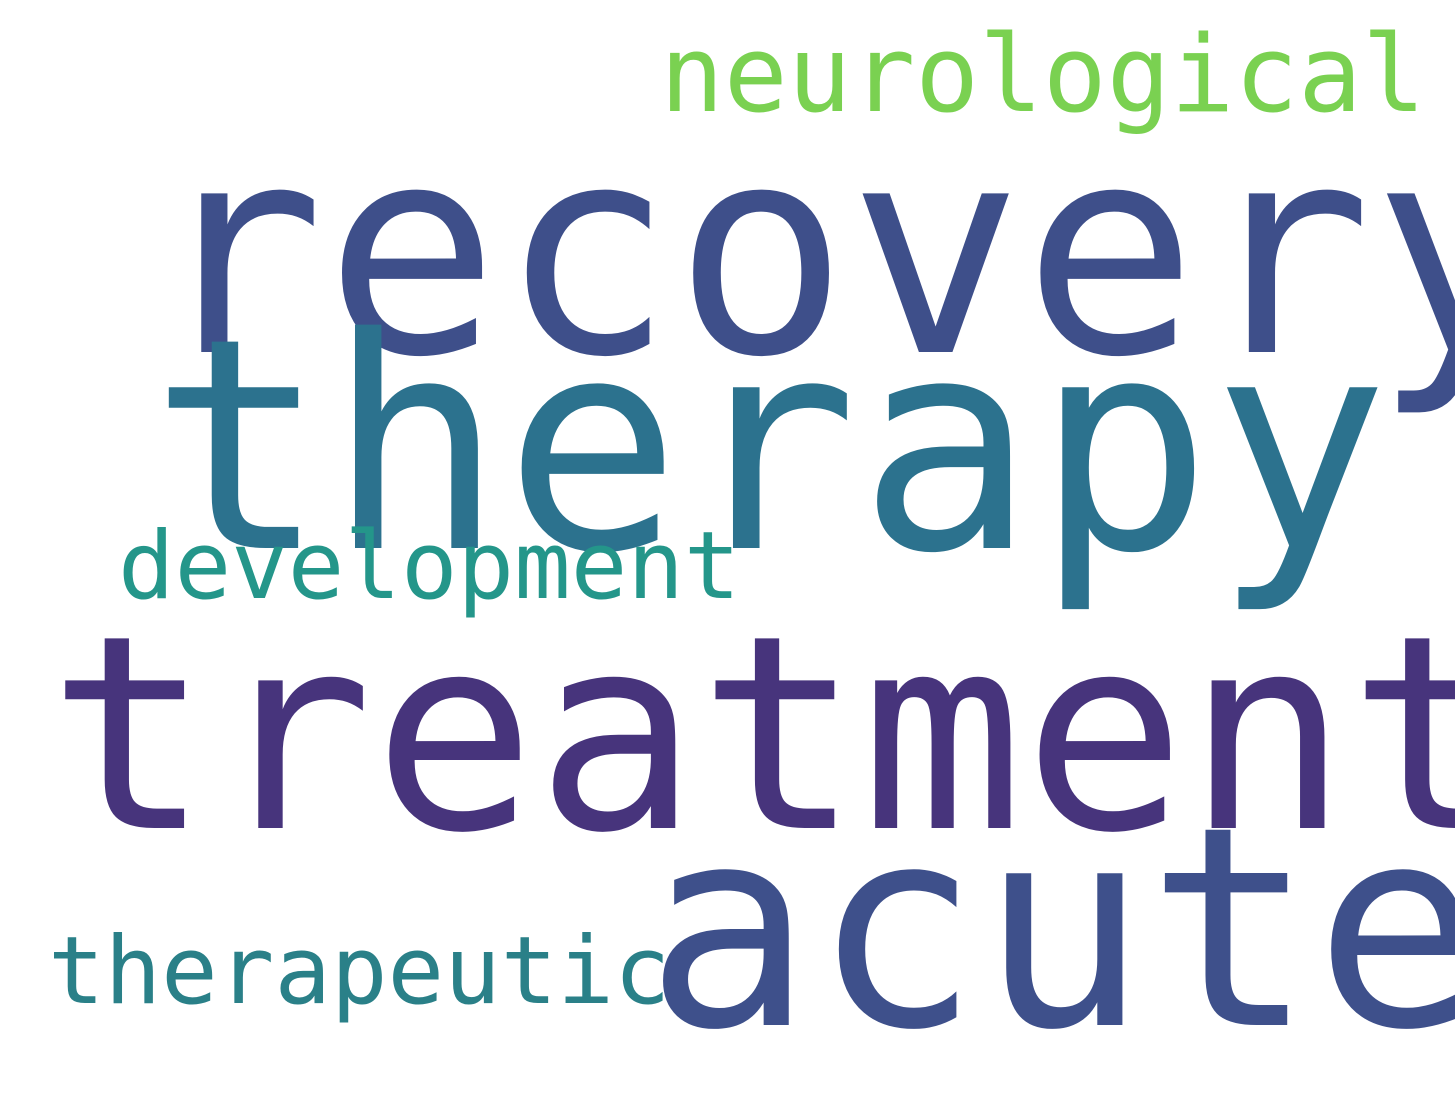 This screenshot has width=1455, height=1106. I want to click on word-therapeutic: therapeutic, so click(359, 971).